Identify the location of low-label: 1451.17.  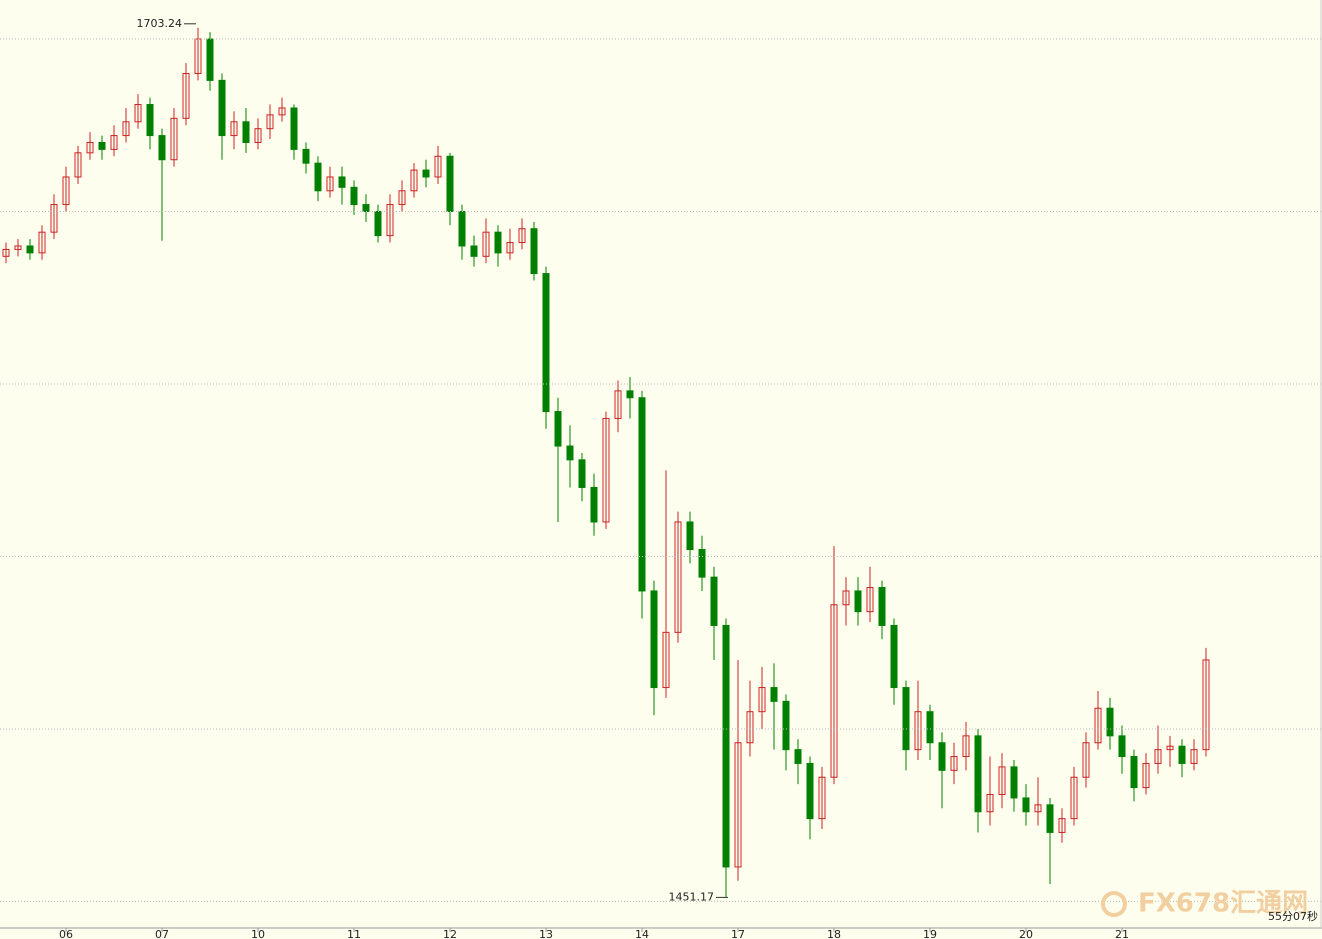
(692, 896).